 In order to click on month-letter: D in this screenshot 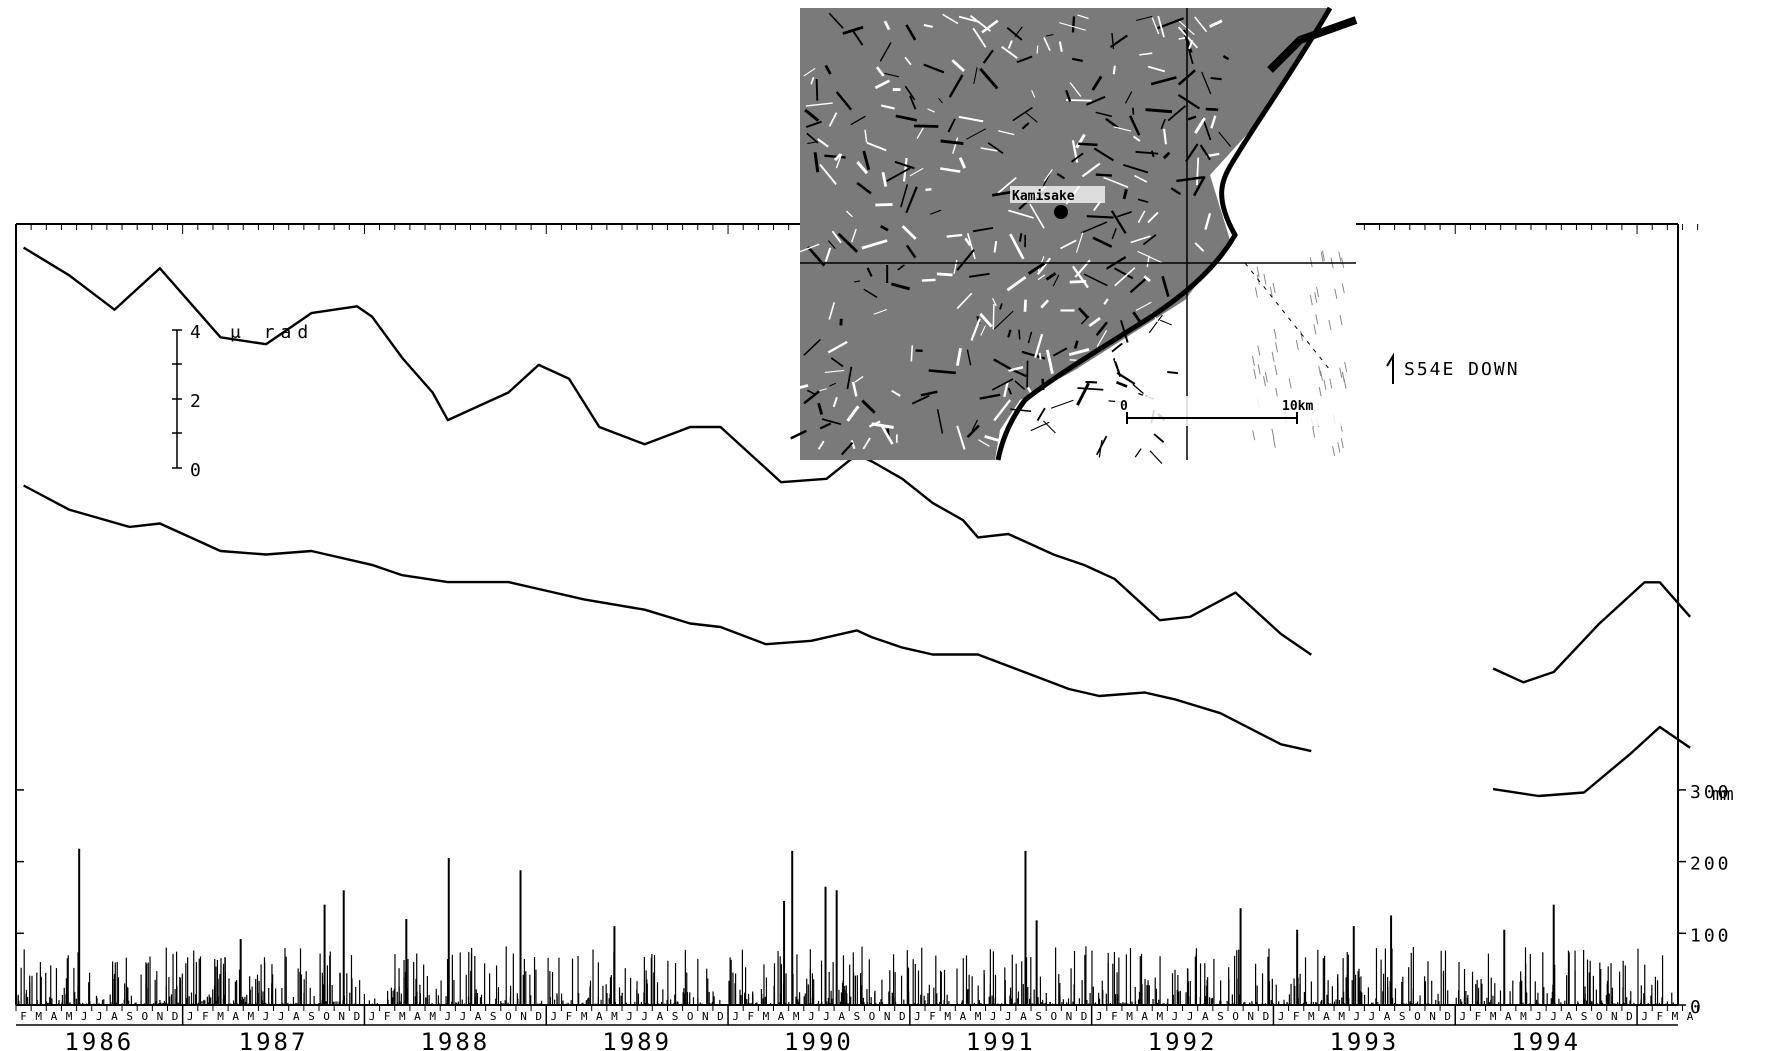, I will do `click(720, 1016)`.